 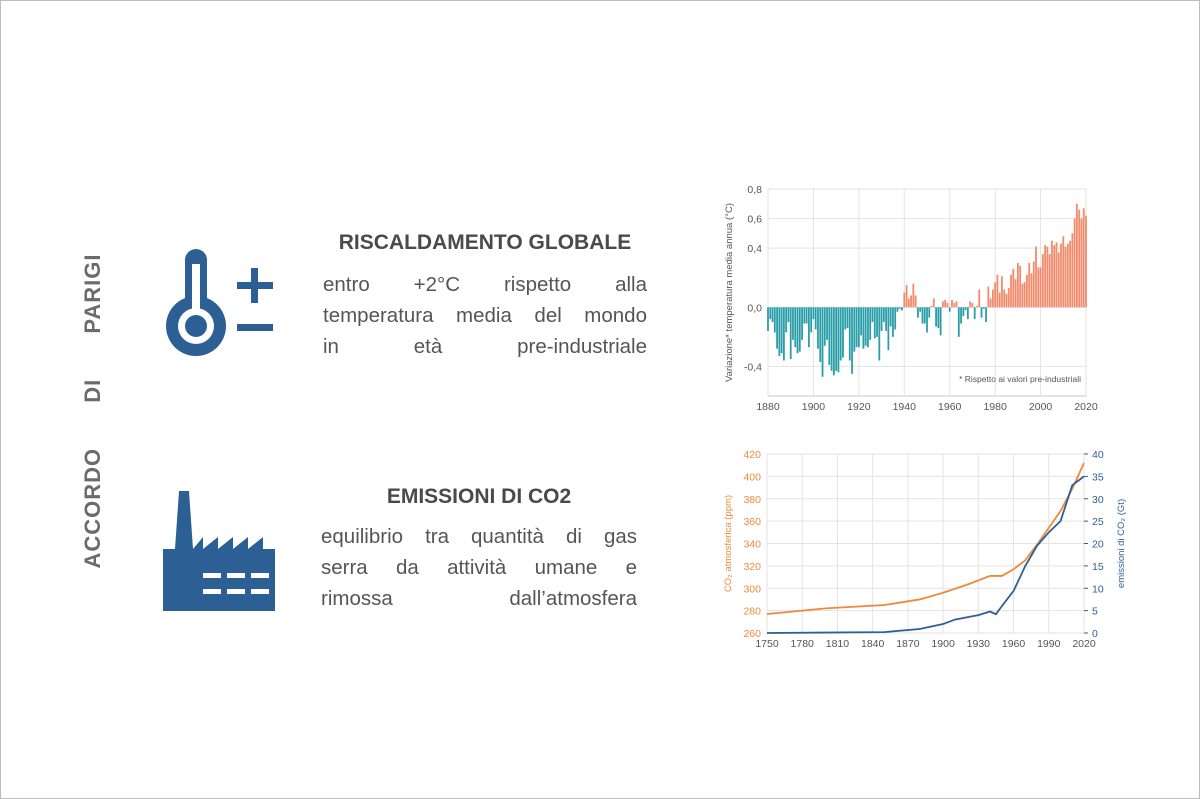 What do you see at coordinates (753, 367) in the screenshot?
I see `y-tick-label: -0,4` at bounding box center [753, 367].